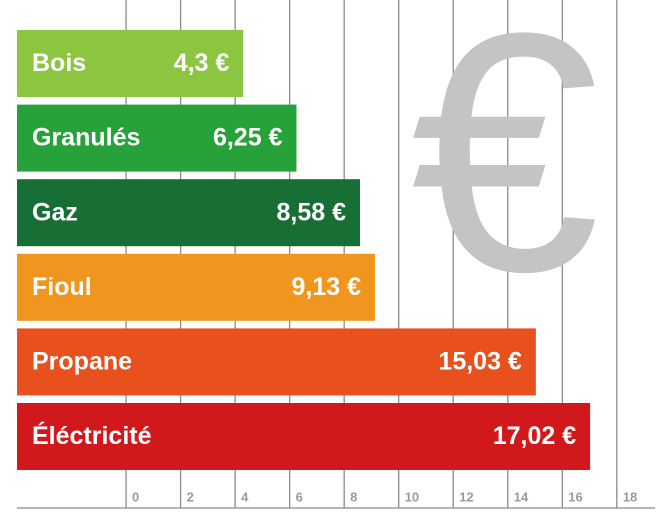 Image resolution: width=661 pixels, height=518 pixels. Describe the element at coordinates (92, 435) in the screenshot. I see `category-label: Éléctricité` at that location.